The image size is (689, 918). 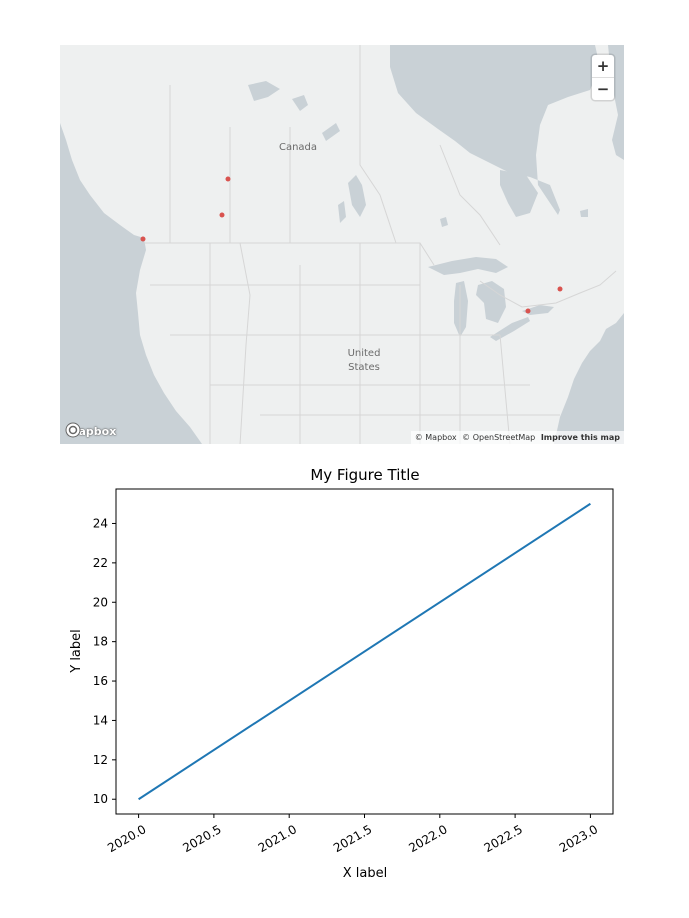 What do you see at coordinates (104, 661) in the screenshot?
I see `y-axis-ticks: 10 12 14 16 18 20 22 24` at bounding box center [104, 661].